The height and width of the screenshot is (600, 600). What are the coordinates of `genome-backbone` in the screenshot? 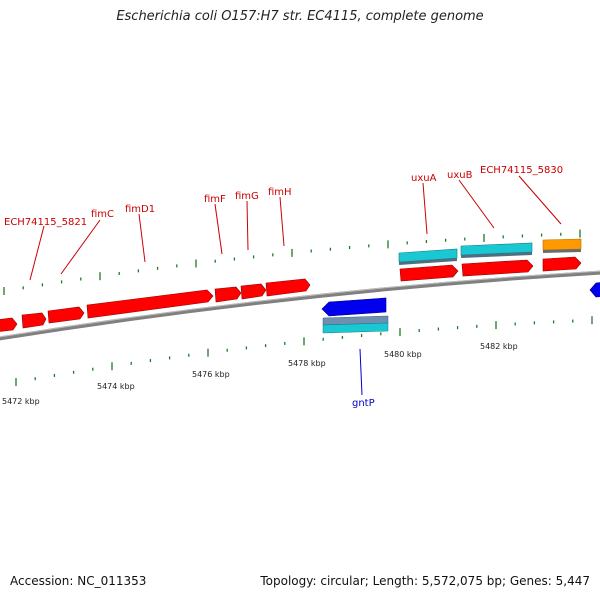 It's located at (300, 305).